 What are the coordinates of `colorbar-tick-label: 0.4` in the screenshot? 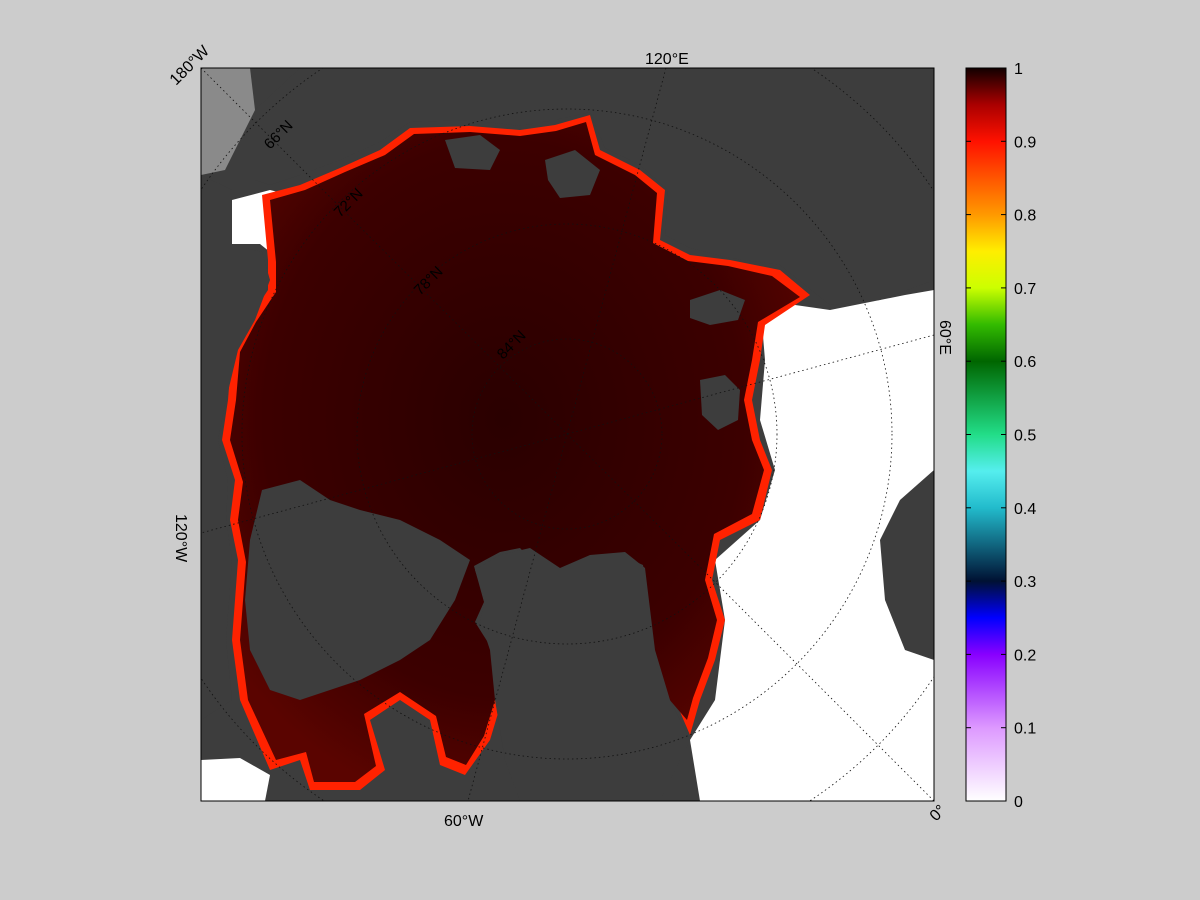 It's located at (1025, 509).